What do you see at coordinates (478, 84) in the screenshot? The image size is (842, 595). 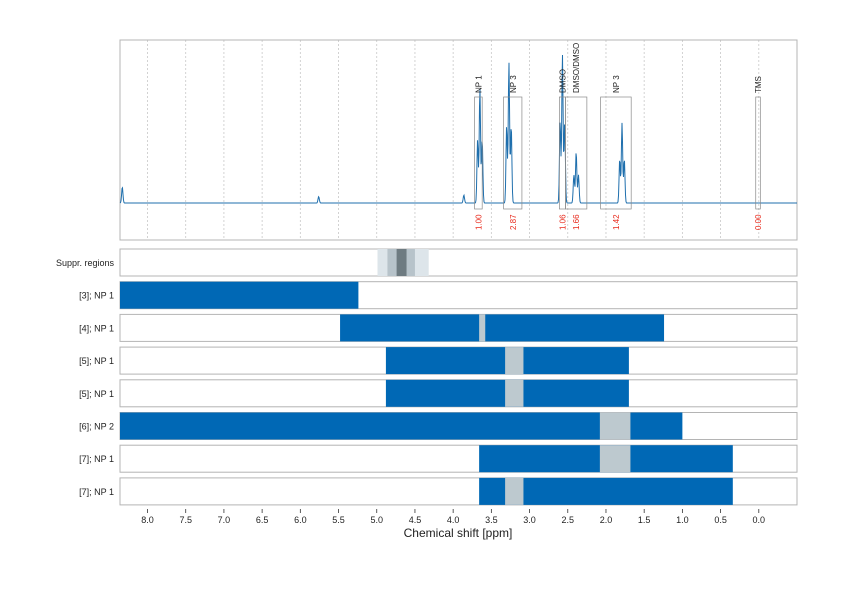 I see `region-label: NP 1` at bounding box center [478, 84].